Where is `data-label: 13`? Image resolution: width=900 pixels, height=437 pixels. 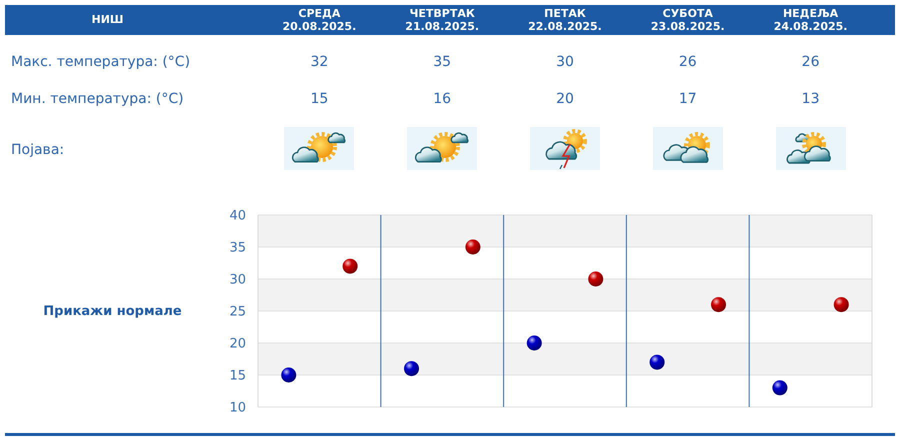 data-label: 13 is located at coordinates (810, 99).